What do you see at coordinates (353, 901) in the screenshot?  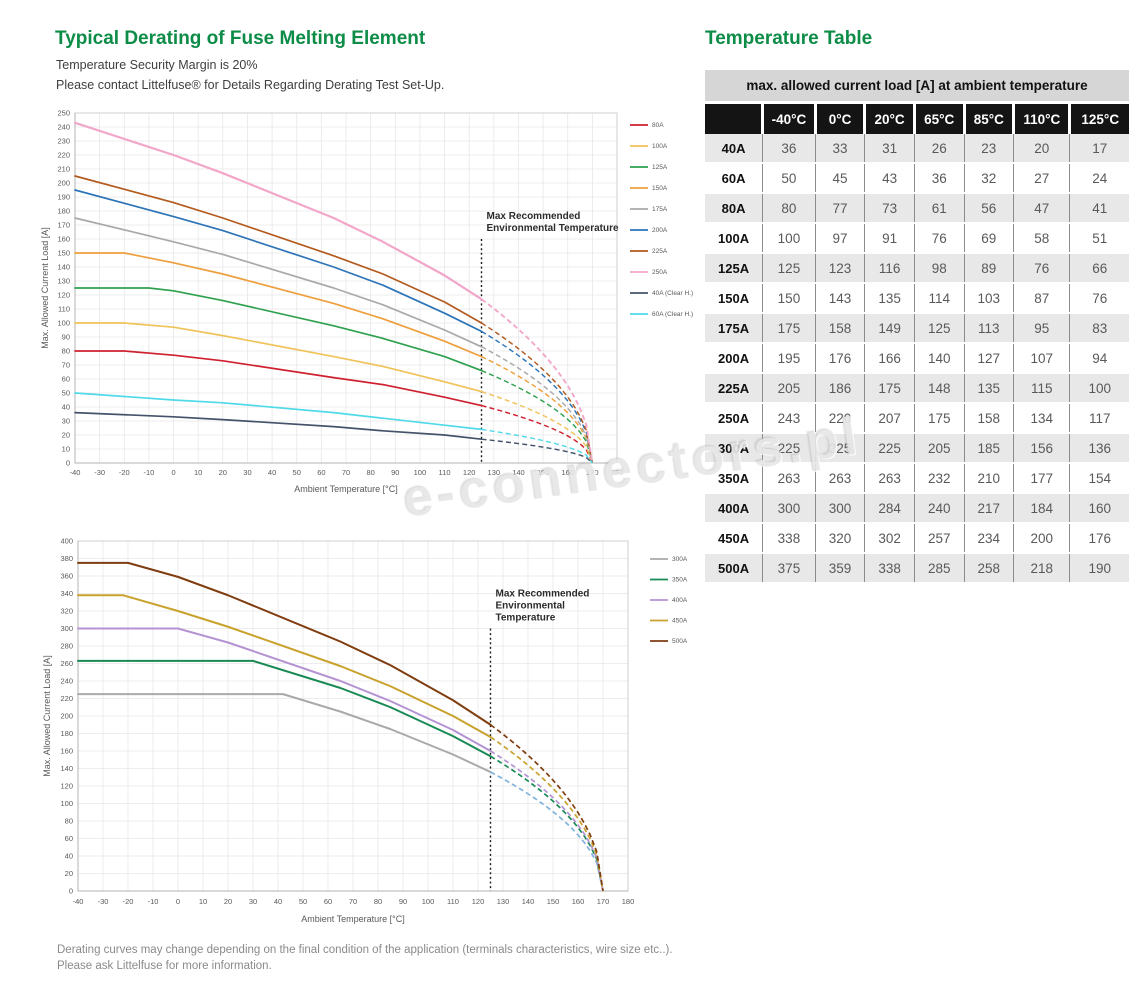 I see `svg-text: 70` at bounding box center [353, 901].